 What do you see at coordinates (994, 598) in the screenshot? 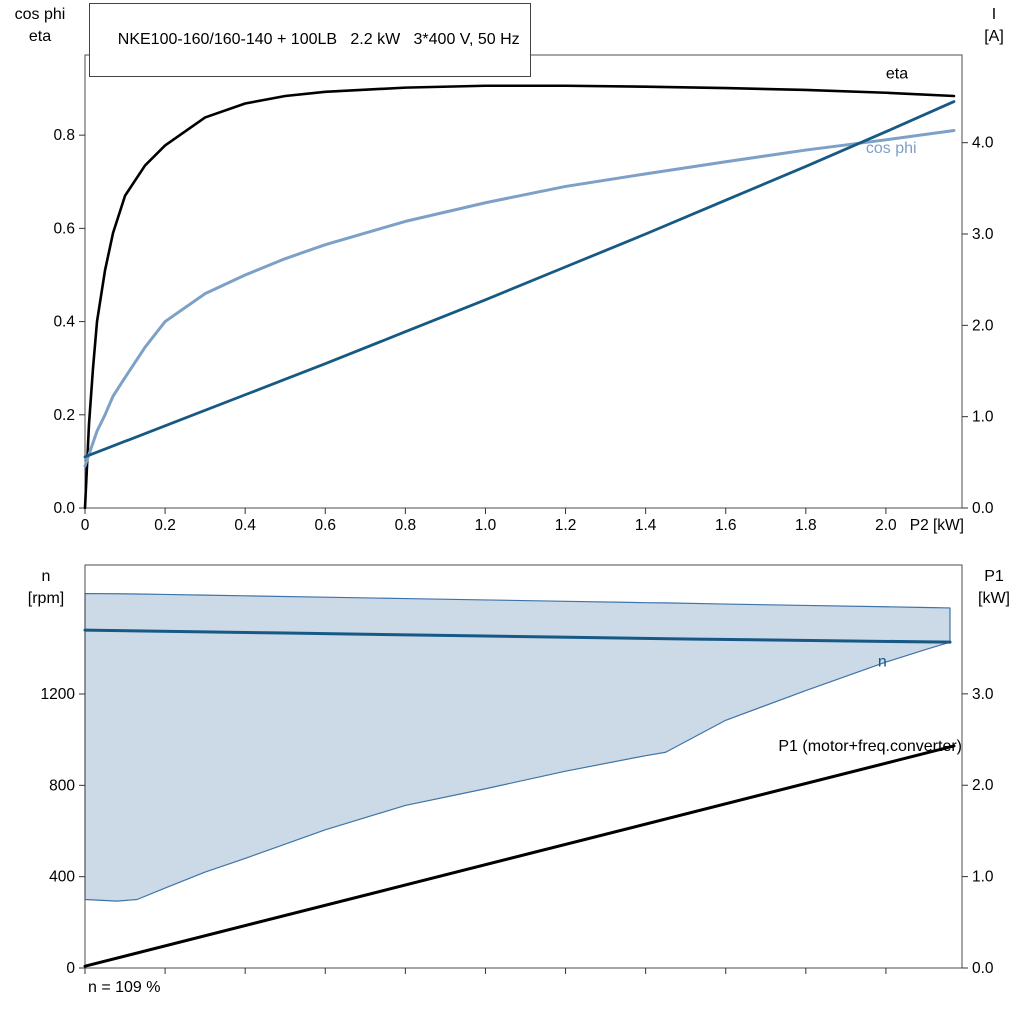
I see `axis-title-p1-unit: [kW]` at bounding box center [994, 598].